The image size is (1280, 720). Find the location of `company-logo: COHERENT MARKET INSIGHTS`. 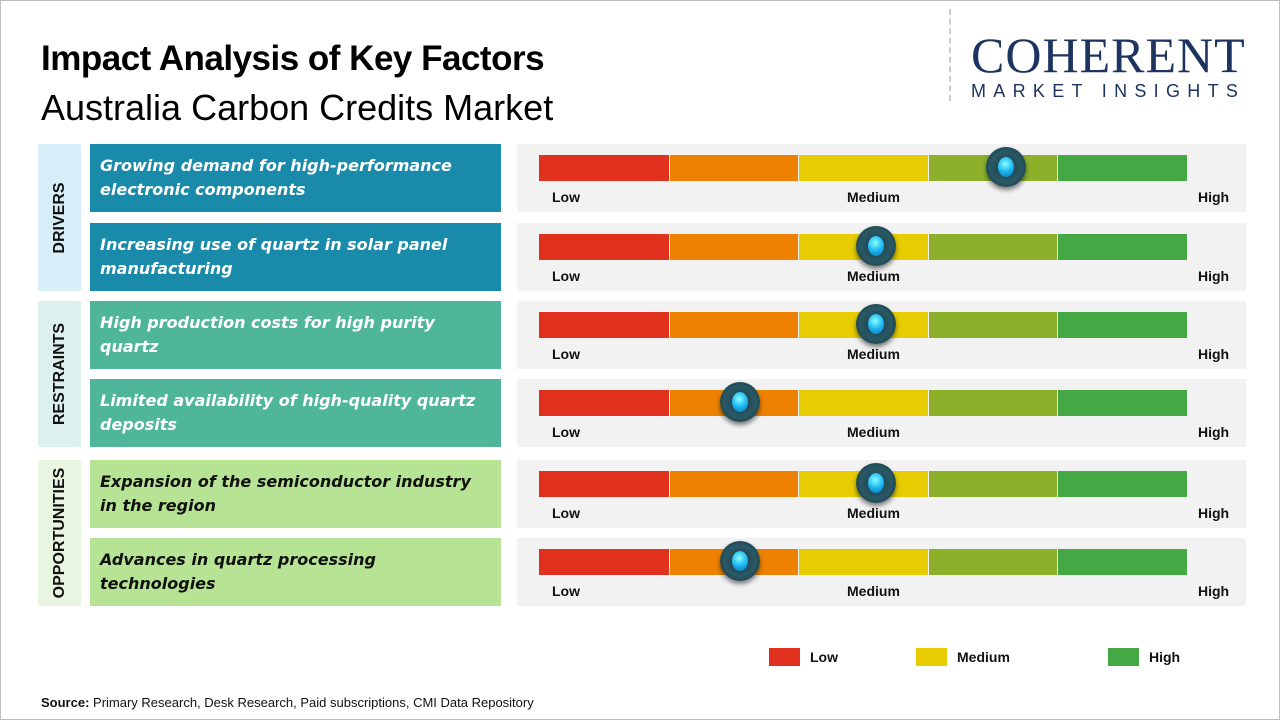

company-logo: COHERENT MARKET INSIGHTS is located at coordinates (1108, 64).